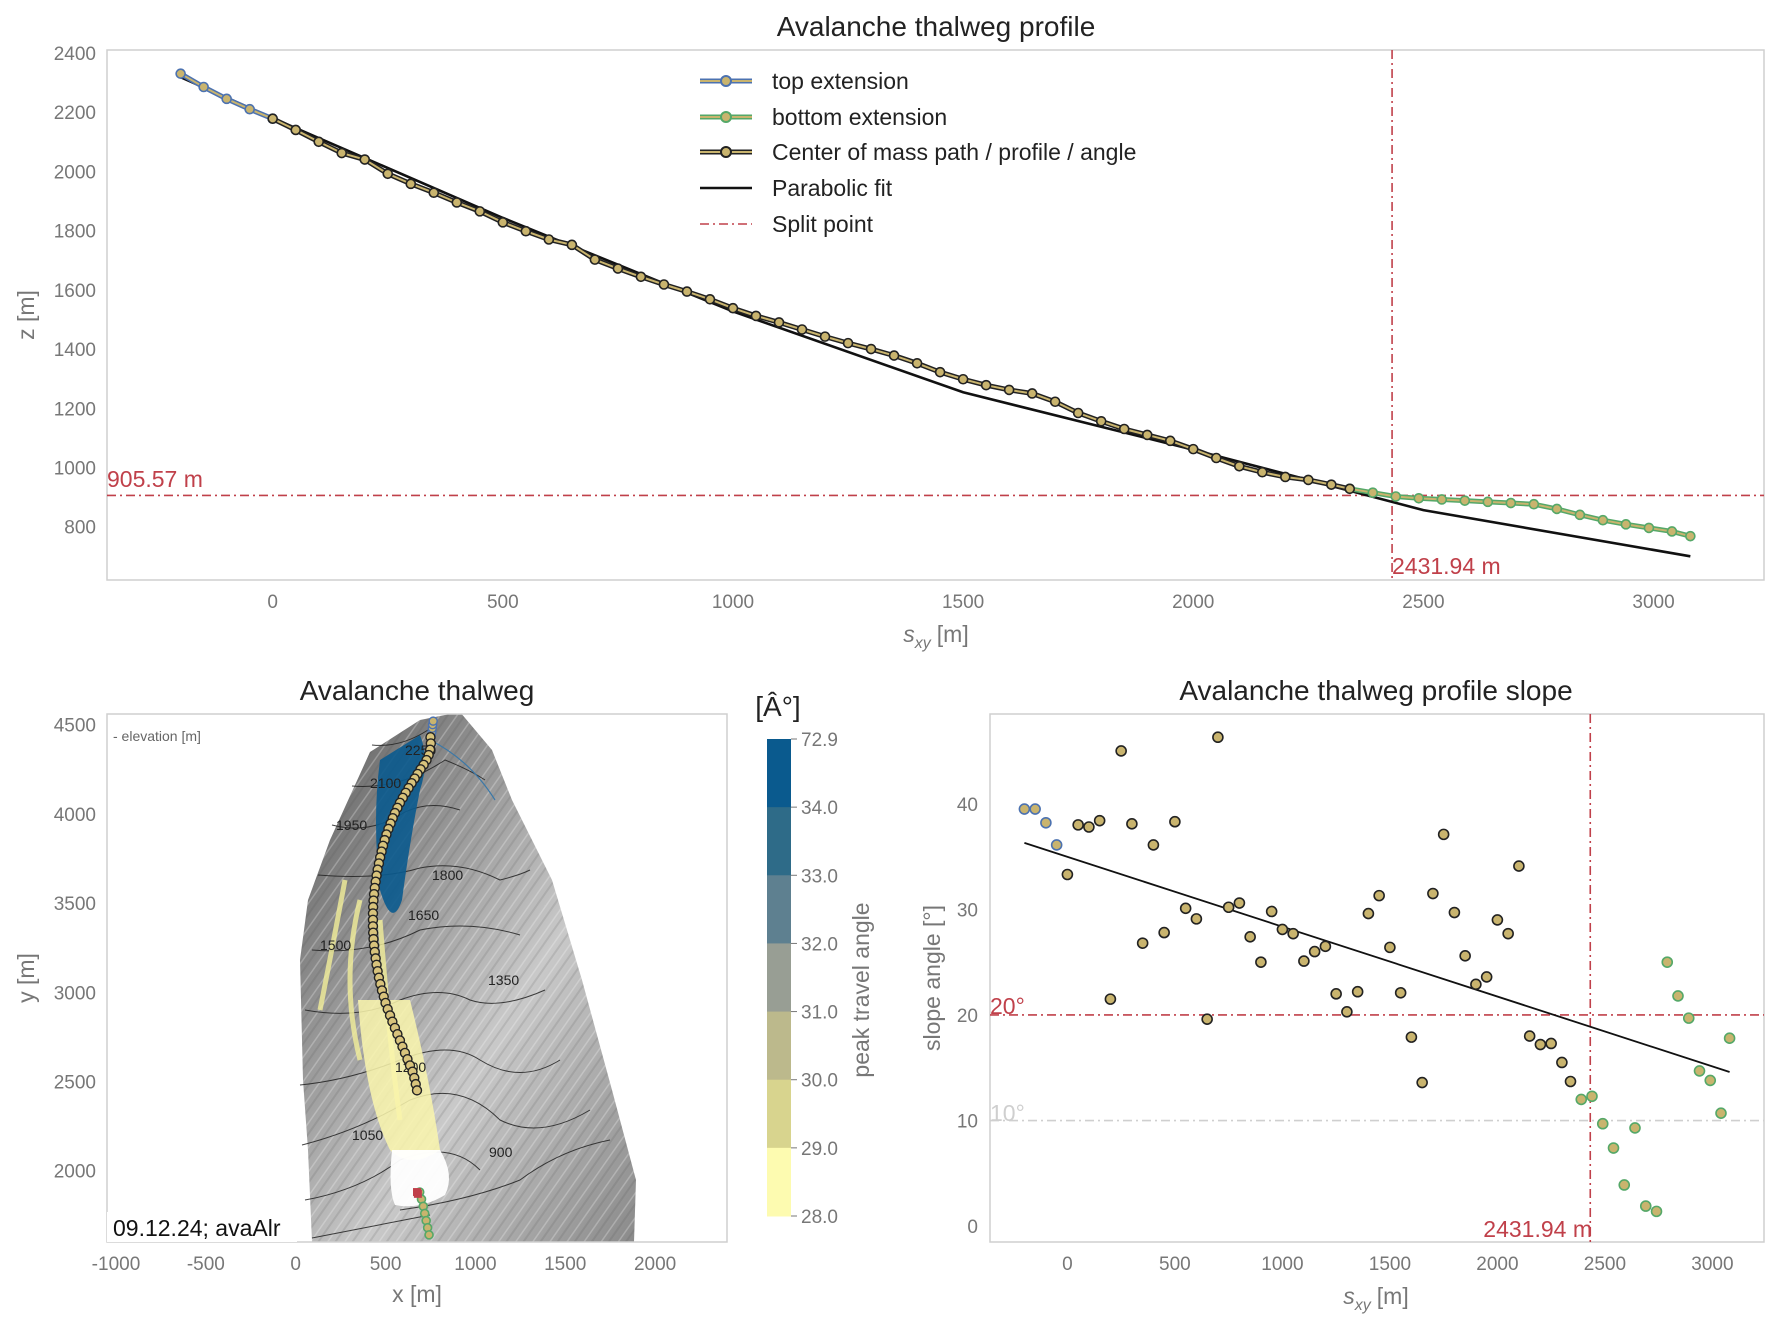  What do you see at coordinates (503, 602) in the screenshot?
I see `profile-x-tick-1: 500` at bounding box center [503, 602].